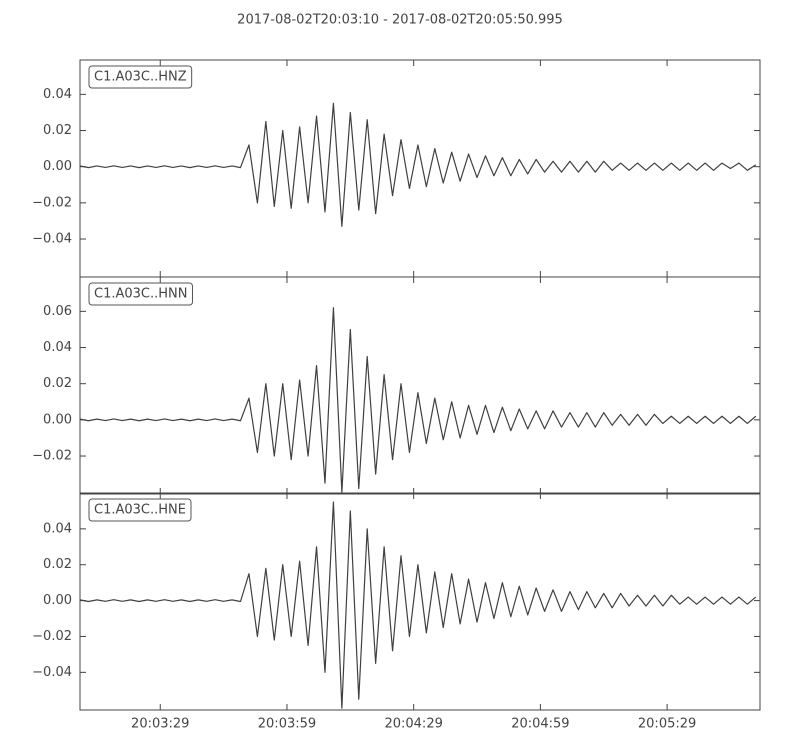  I want to click on x-tick-label: 20:04:59, so click(540, 724).